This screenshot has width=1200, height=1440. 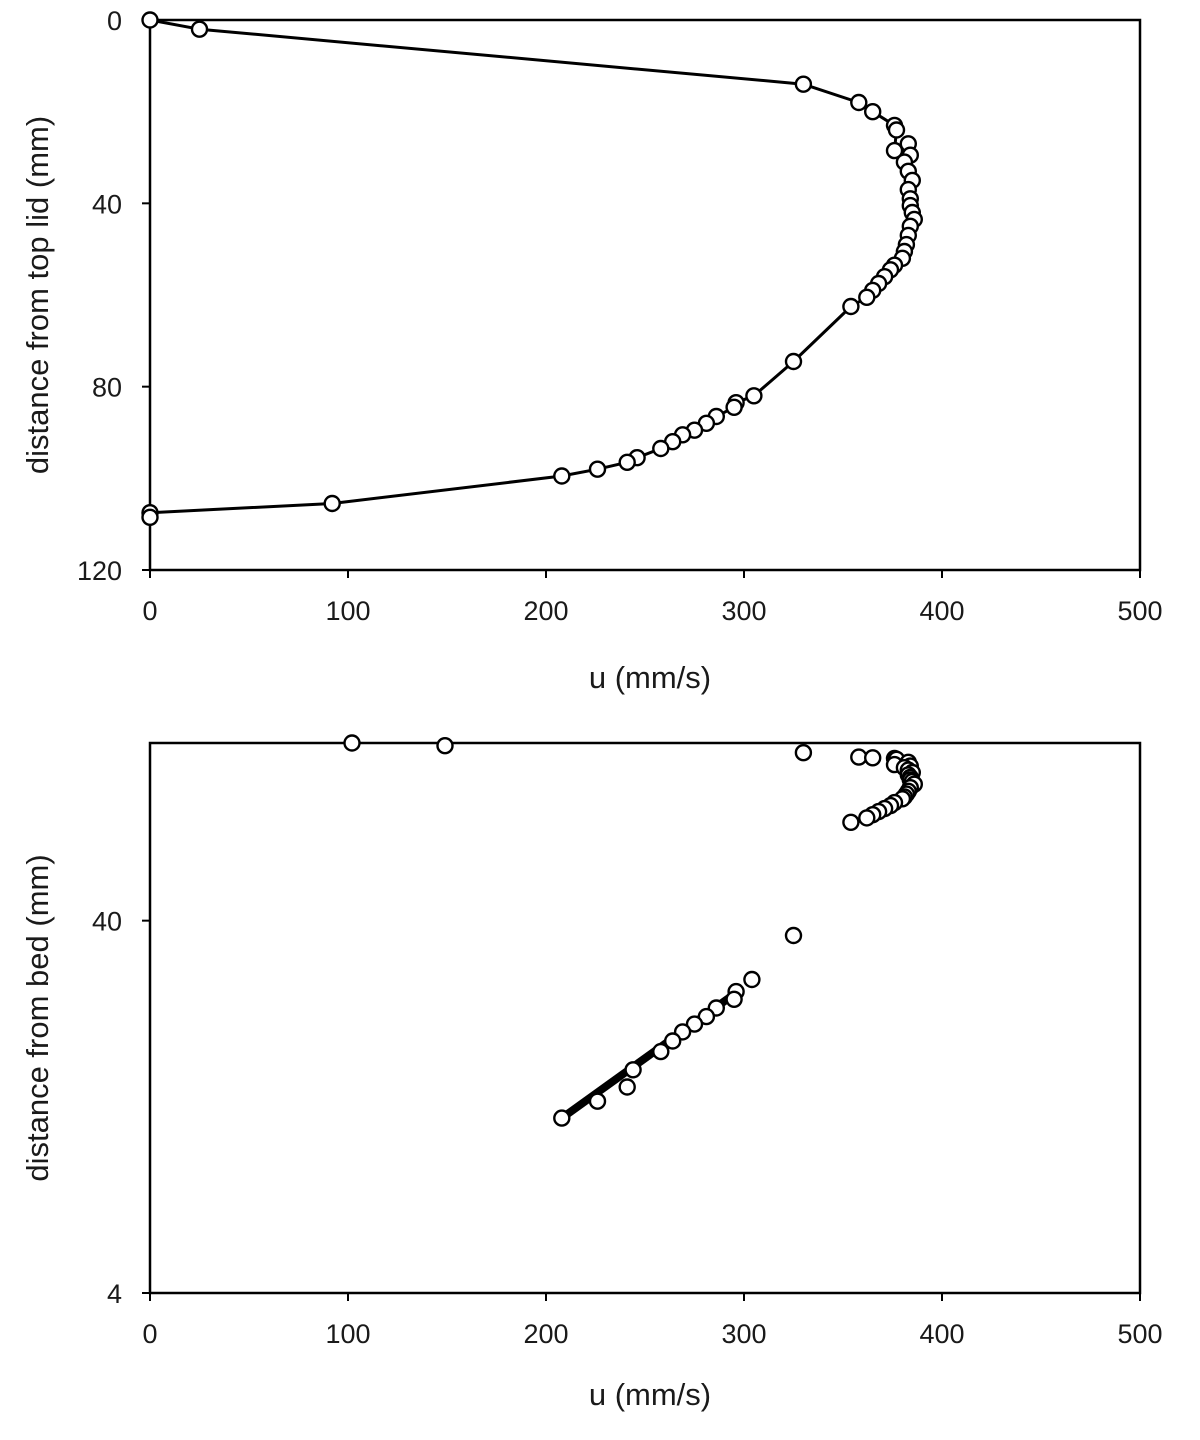 What do you see at coordinates (37, 295) in the screenshot?
I see `y-axis-label: distance from top lid (mm)` at bounding box center [37, 295].